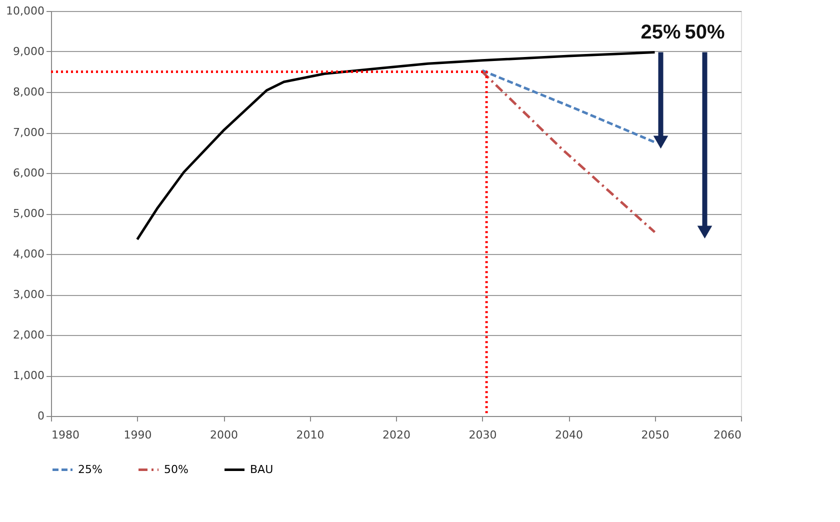 This screenshot has width=840, height=522. Describe the element at coordinates (176, 469) in the screenshot. I see `legend-label: 50%` at that location.